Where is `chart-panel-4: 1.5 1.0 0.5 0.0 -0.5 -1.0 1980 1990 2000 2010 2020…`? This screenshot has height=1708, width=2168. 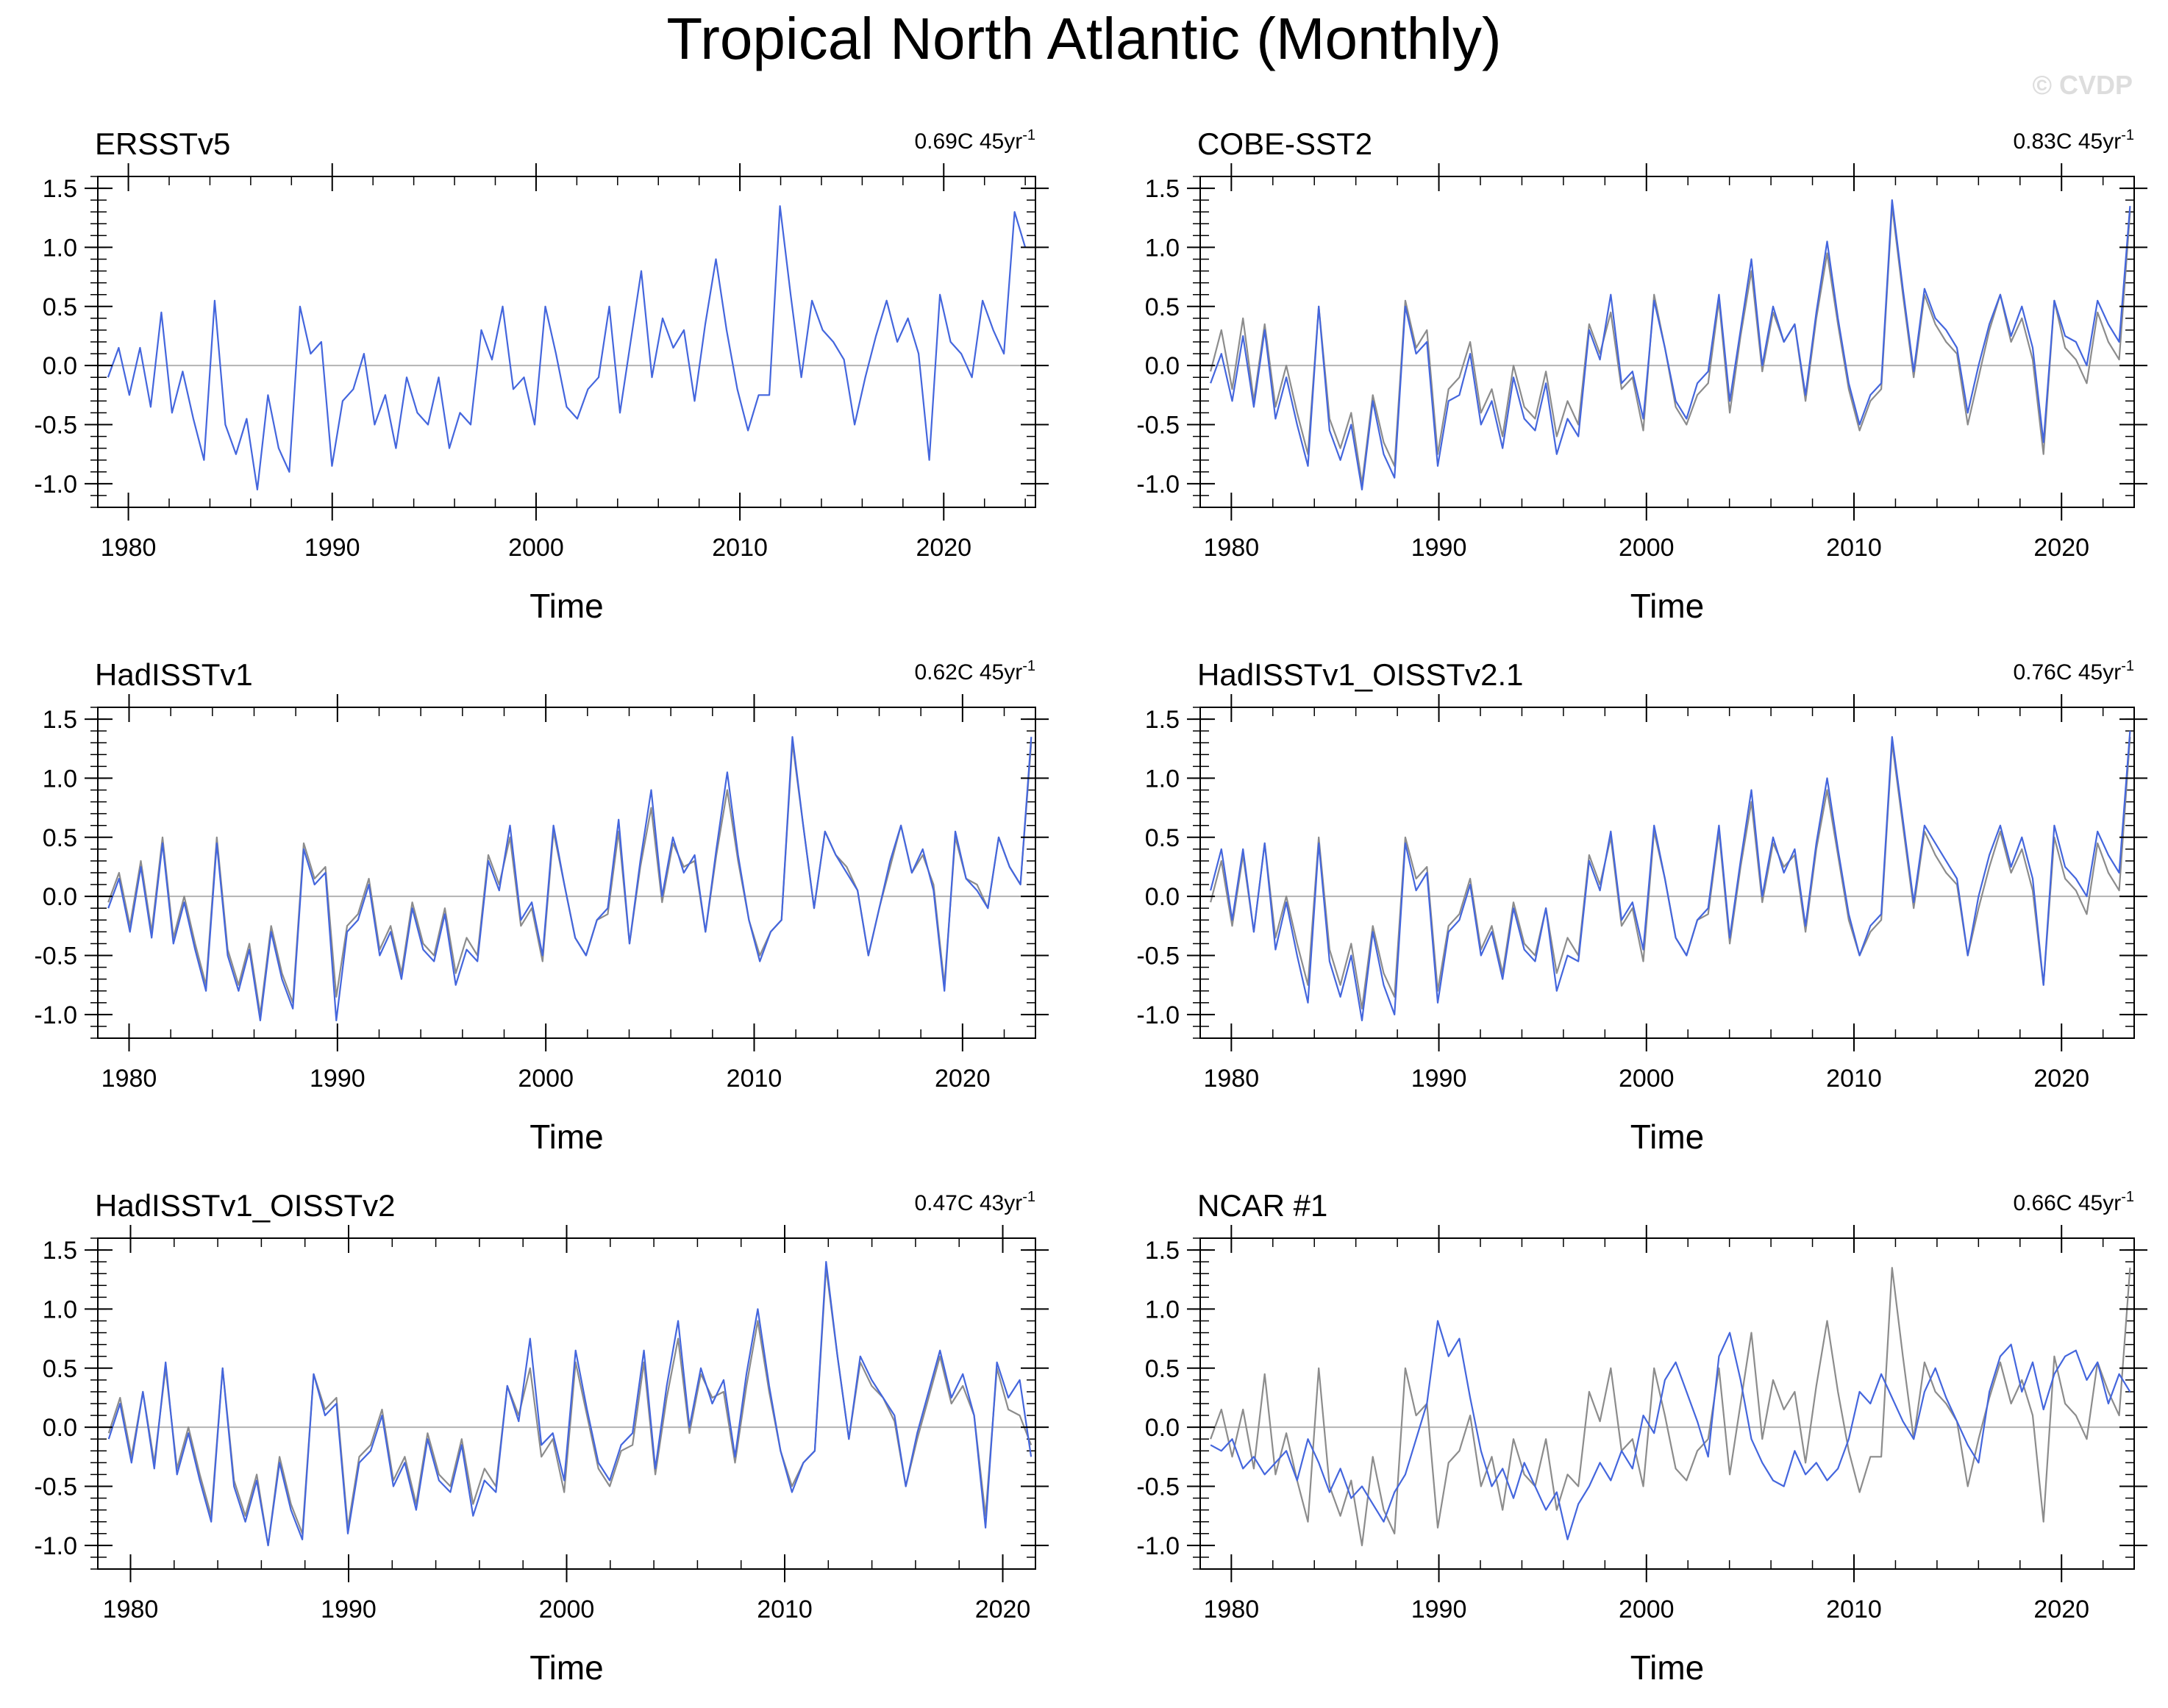 chart-panel-4: 1.5 1.0 0.5 0.0 -0.5 -1.0 1980 1990 2000 2010 2020… is located at coordinates (1641, 906).